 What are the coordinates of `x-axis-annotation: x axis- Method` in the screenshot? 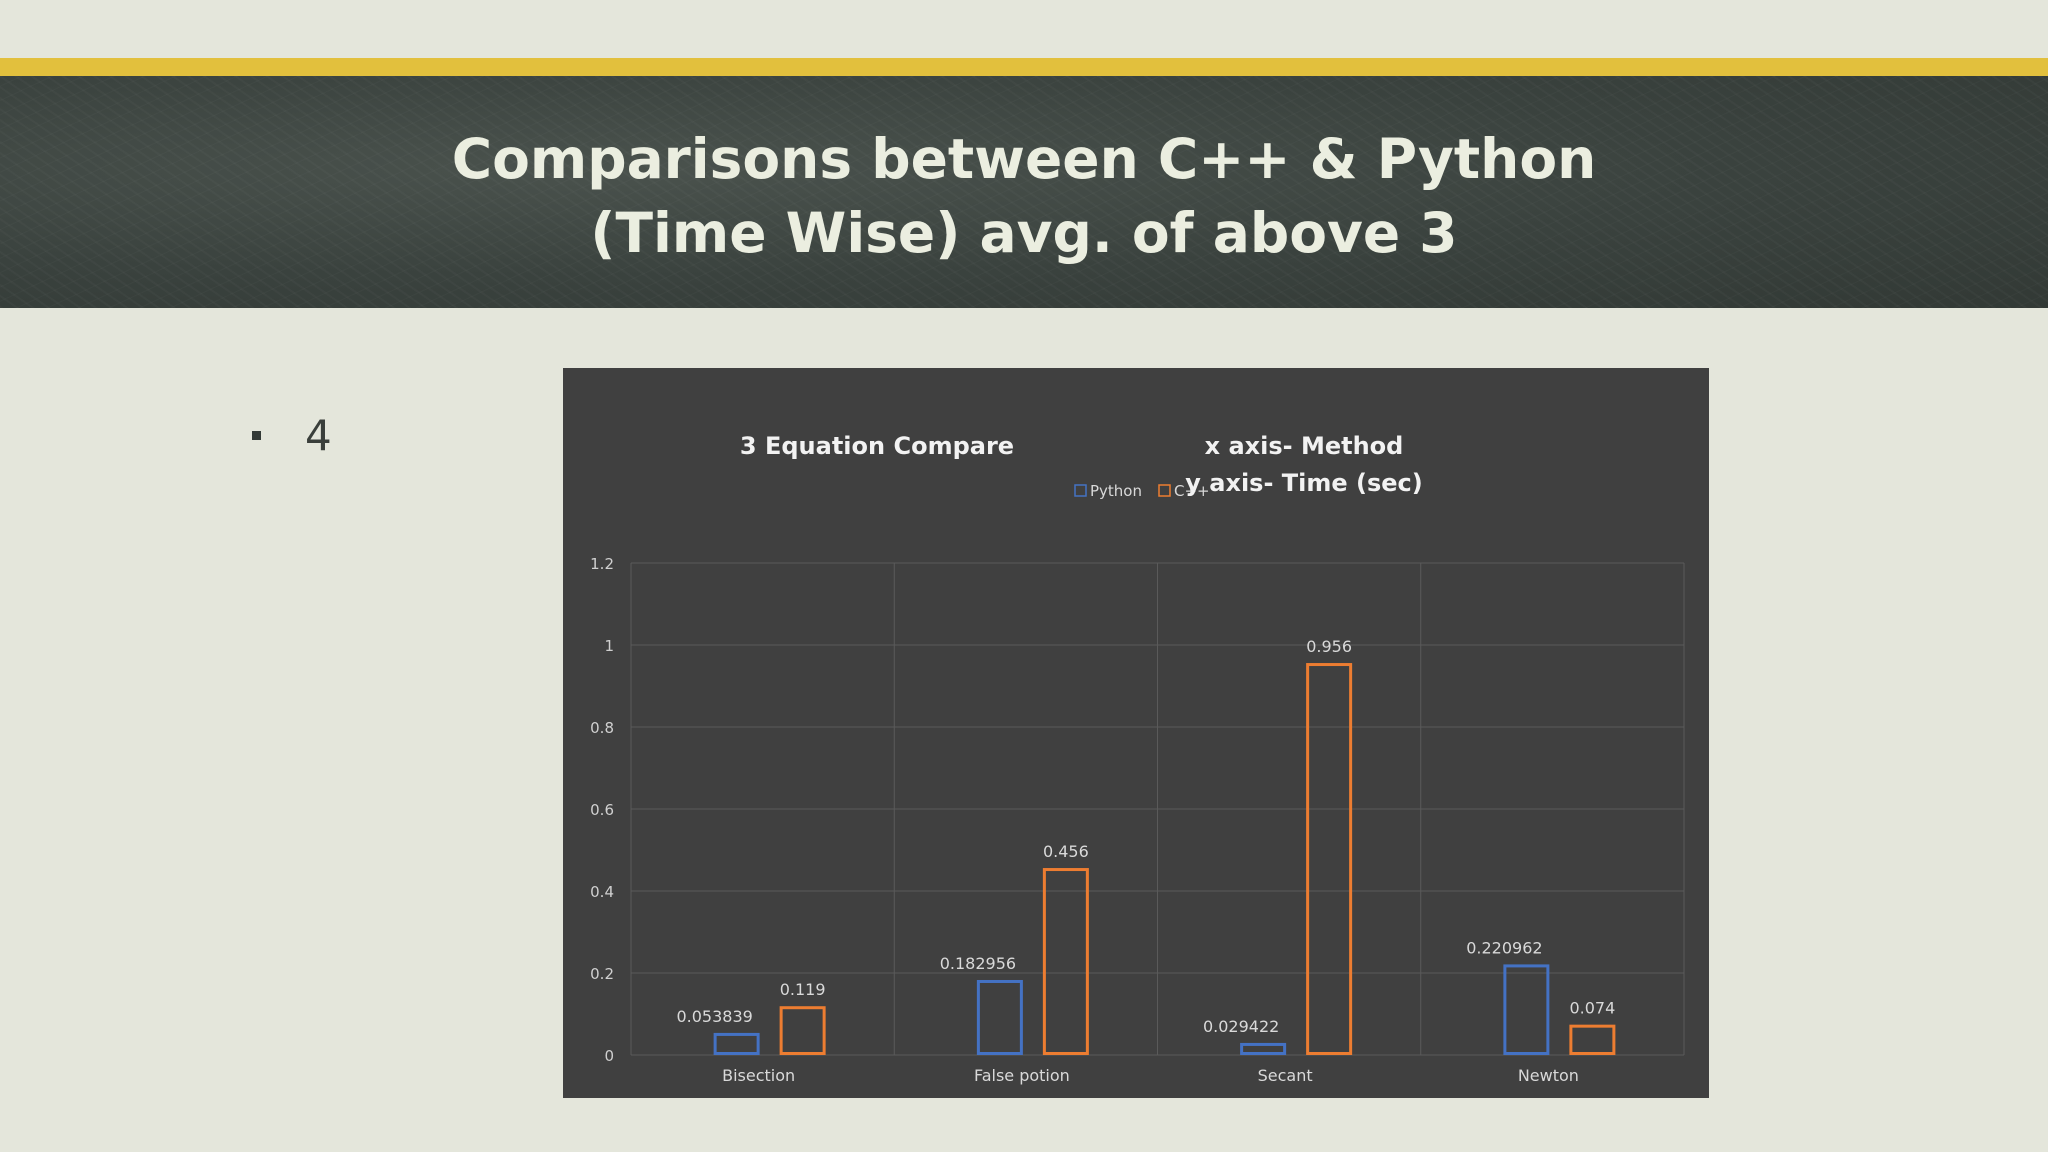 It's located at (1304, 446).